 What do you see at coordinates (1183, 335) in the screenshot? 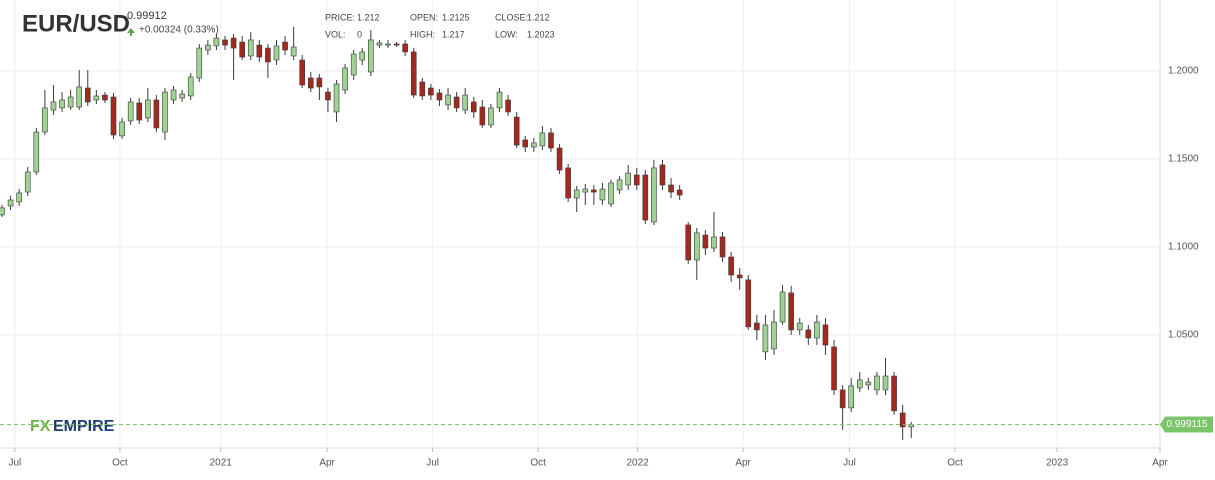
I see `y-tick-label: 1.0500` at bounding box center [1183, 335].